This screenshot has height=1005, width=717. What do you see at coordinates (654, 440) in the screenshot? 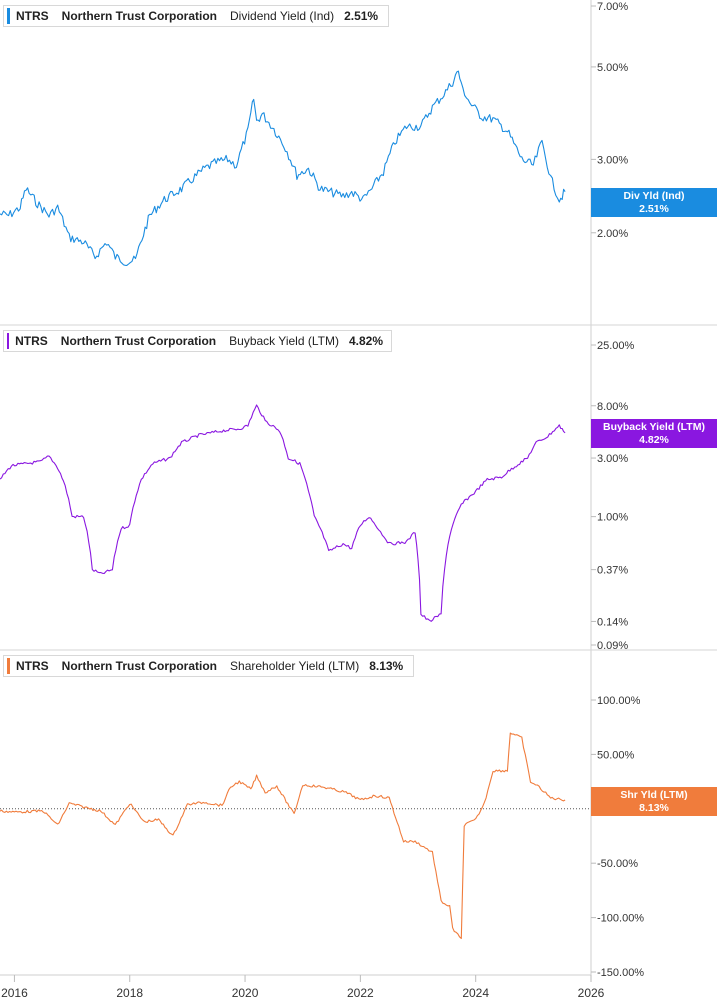
I see `badge-value: 4.82%` at bounding box center [654, 440].